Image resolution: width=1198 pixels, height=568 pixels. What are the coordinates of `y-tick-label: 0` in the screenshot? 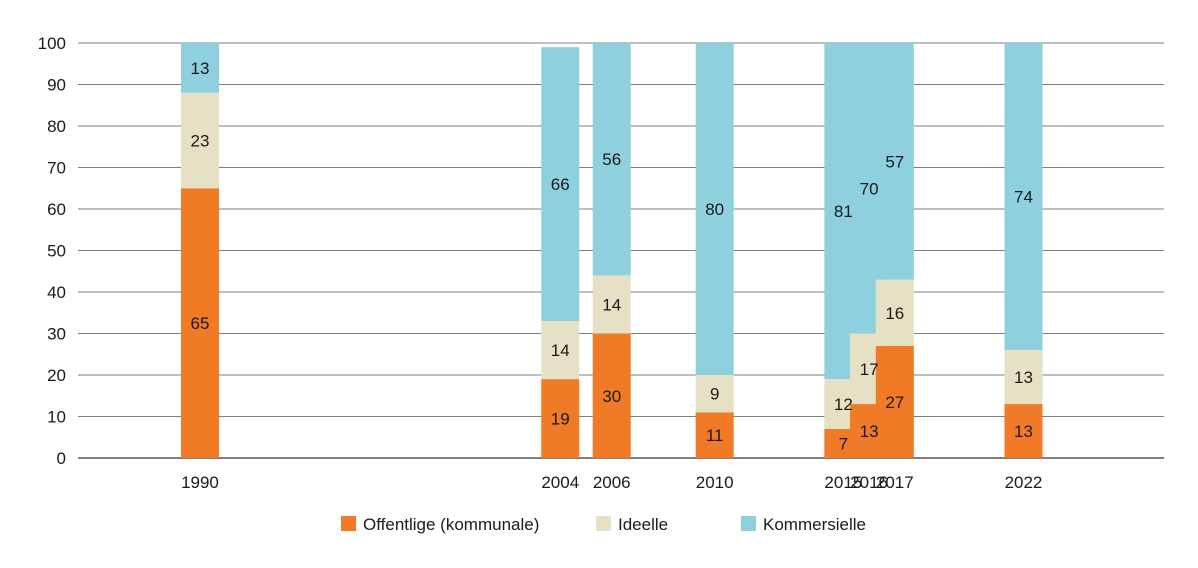 It's located at (61, 458).